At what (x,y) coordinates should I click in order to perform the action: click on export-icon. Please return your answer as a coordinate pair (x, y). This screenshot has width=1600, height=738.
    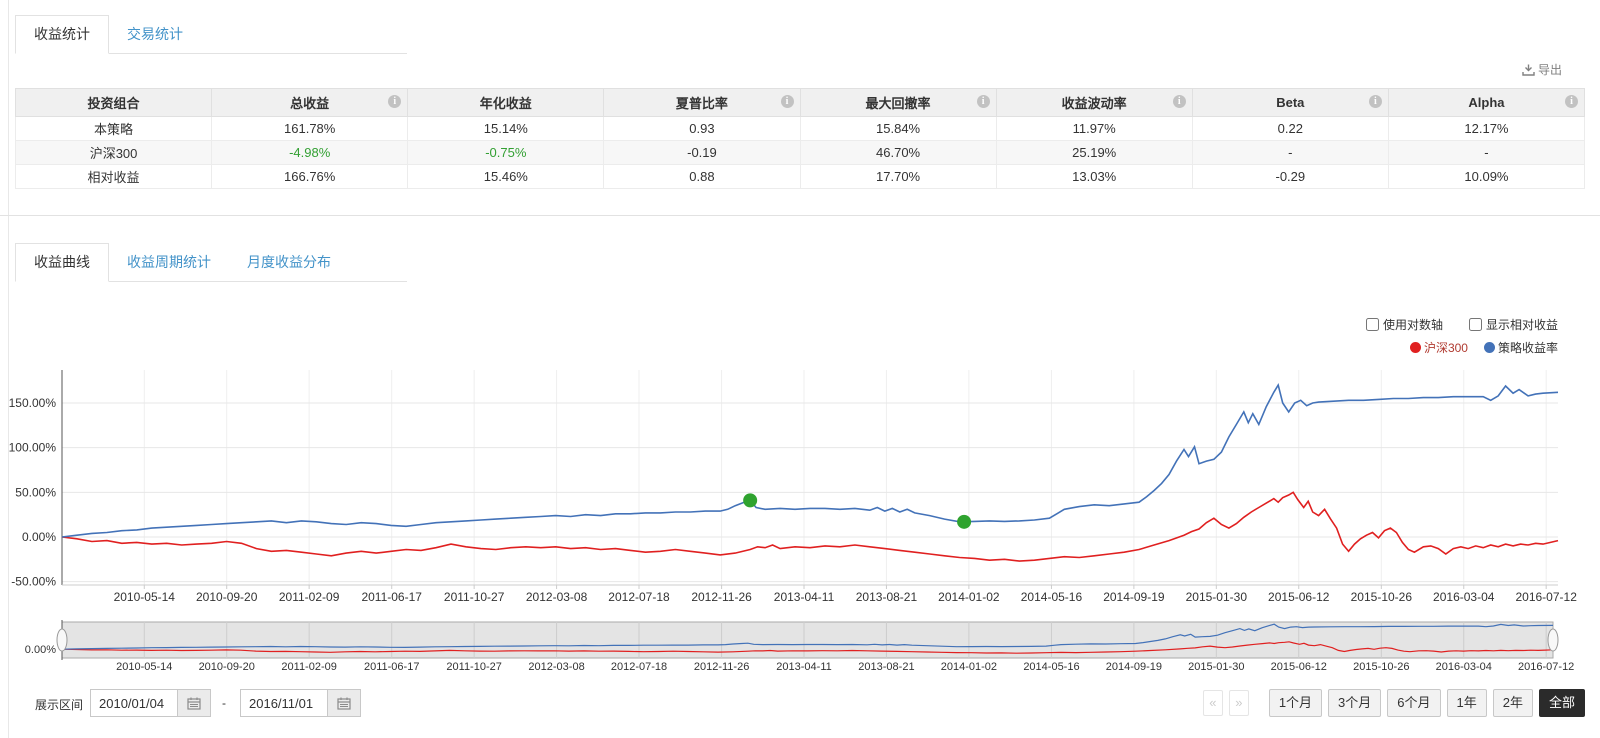
    Looking at the image, I should click on (1528, 70).